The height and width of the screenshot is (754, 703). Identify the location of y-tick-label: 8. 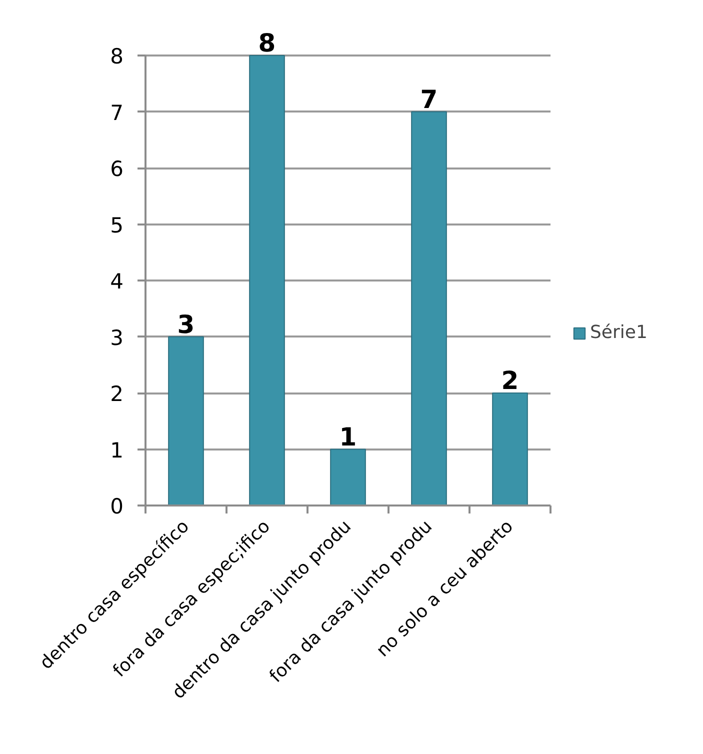
(117, 56).